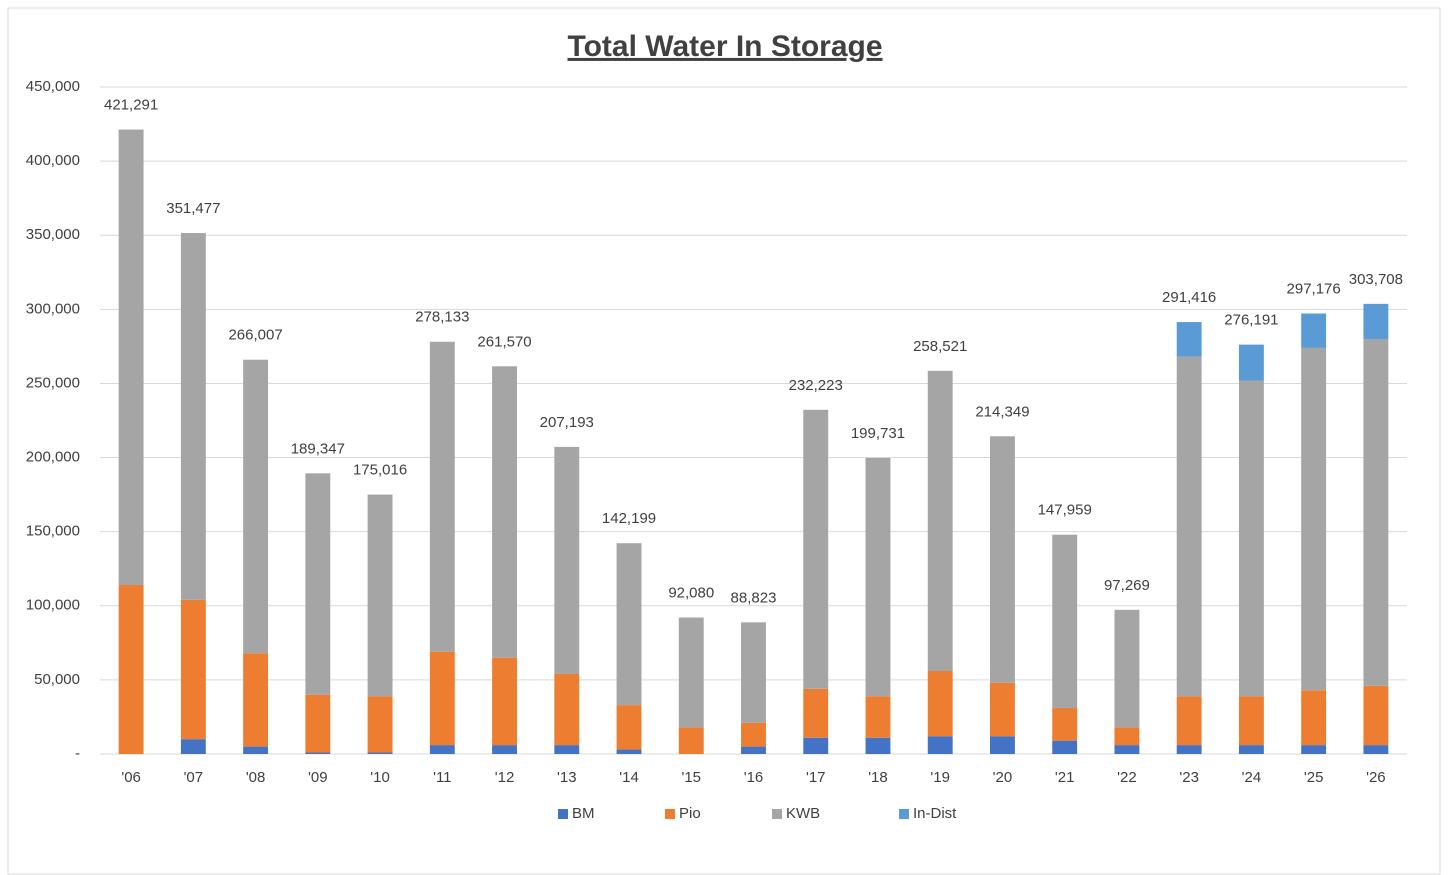 The width and height of the screenshot is (1448, 875). Describe the element at coordinates (256, 777) in the screenshot. I see `x-tick-label: '08` at that location.